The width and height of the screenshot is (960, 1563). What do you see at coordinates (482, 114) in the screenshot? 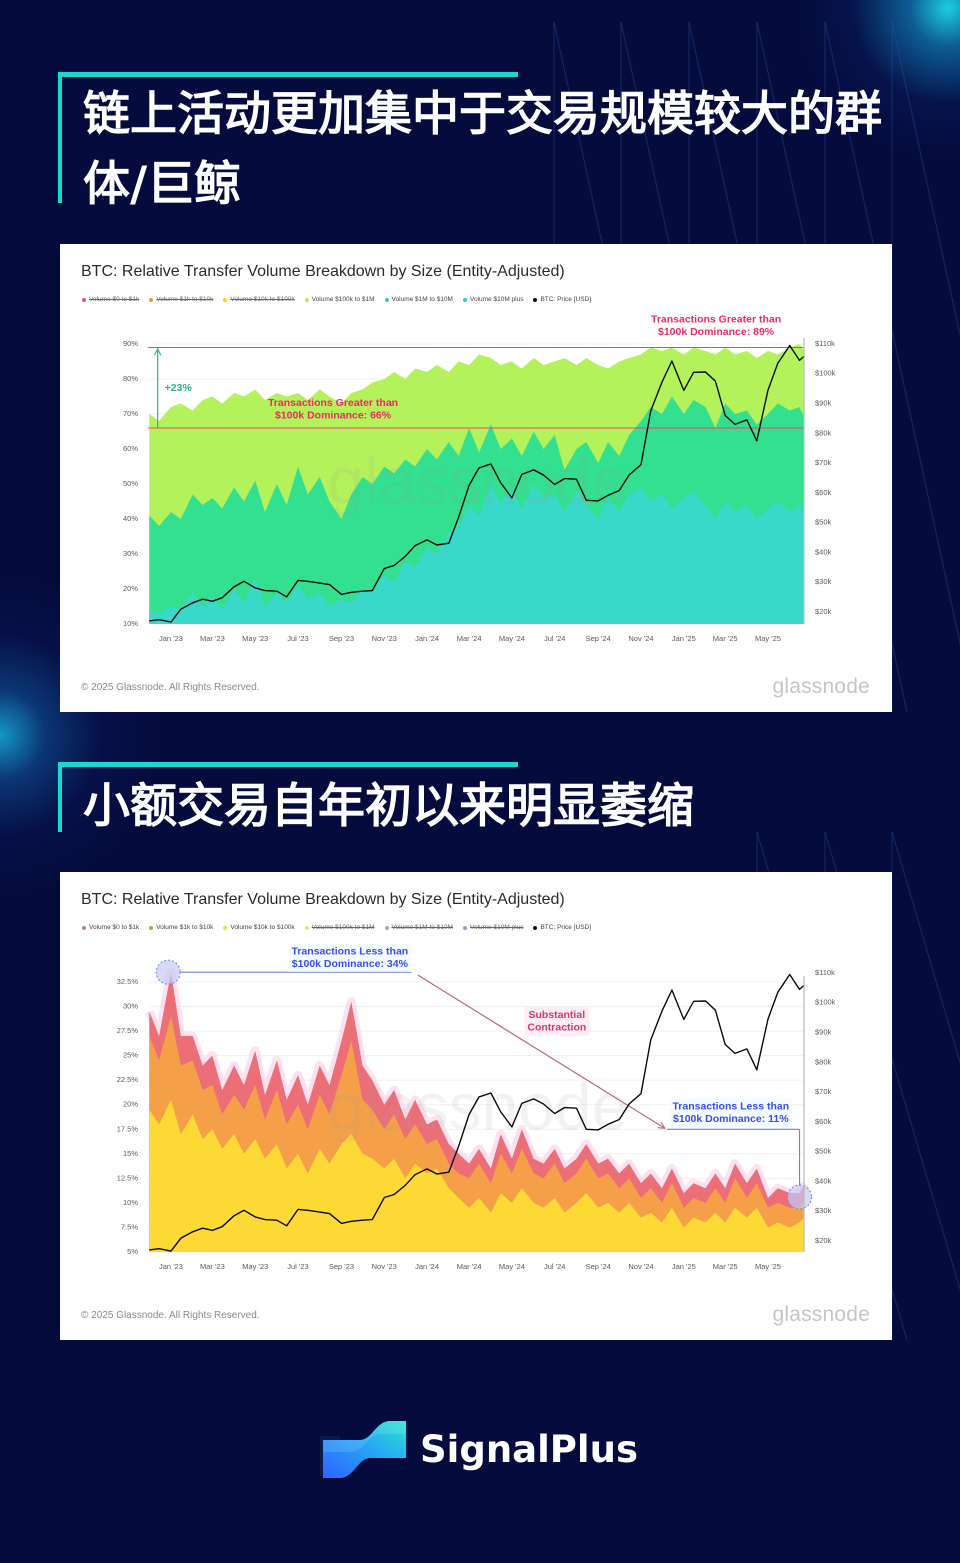
I see `section-title-line: 链上活动更加集中于交易规模较大的群` at bounding box center [482, 114].